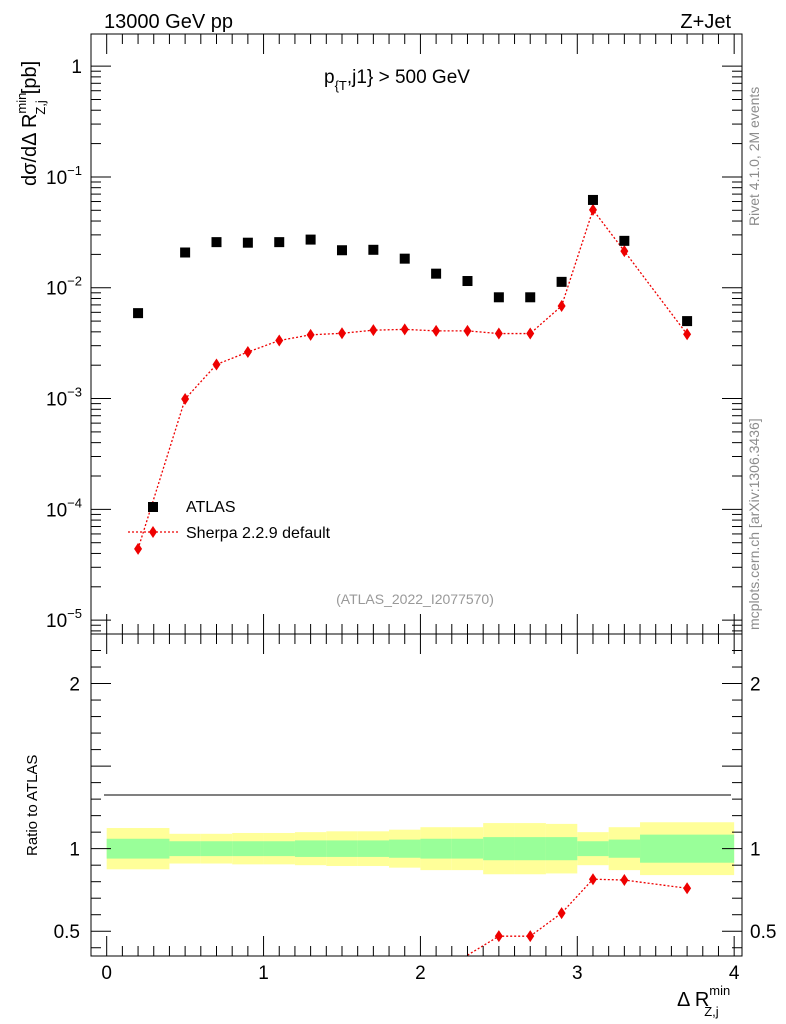 This screenshot has height=1024, width=786. I want to click on tick-exp: −4, so click(74, 502).